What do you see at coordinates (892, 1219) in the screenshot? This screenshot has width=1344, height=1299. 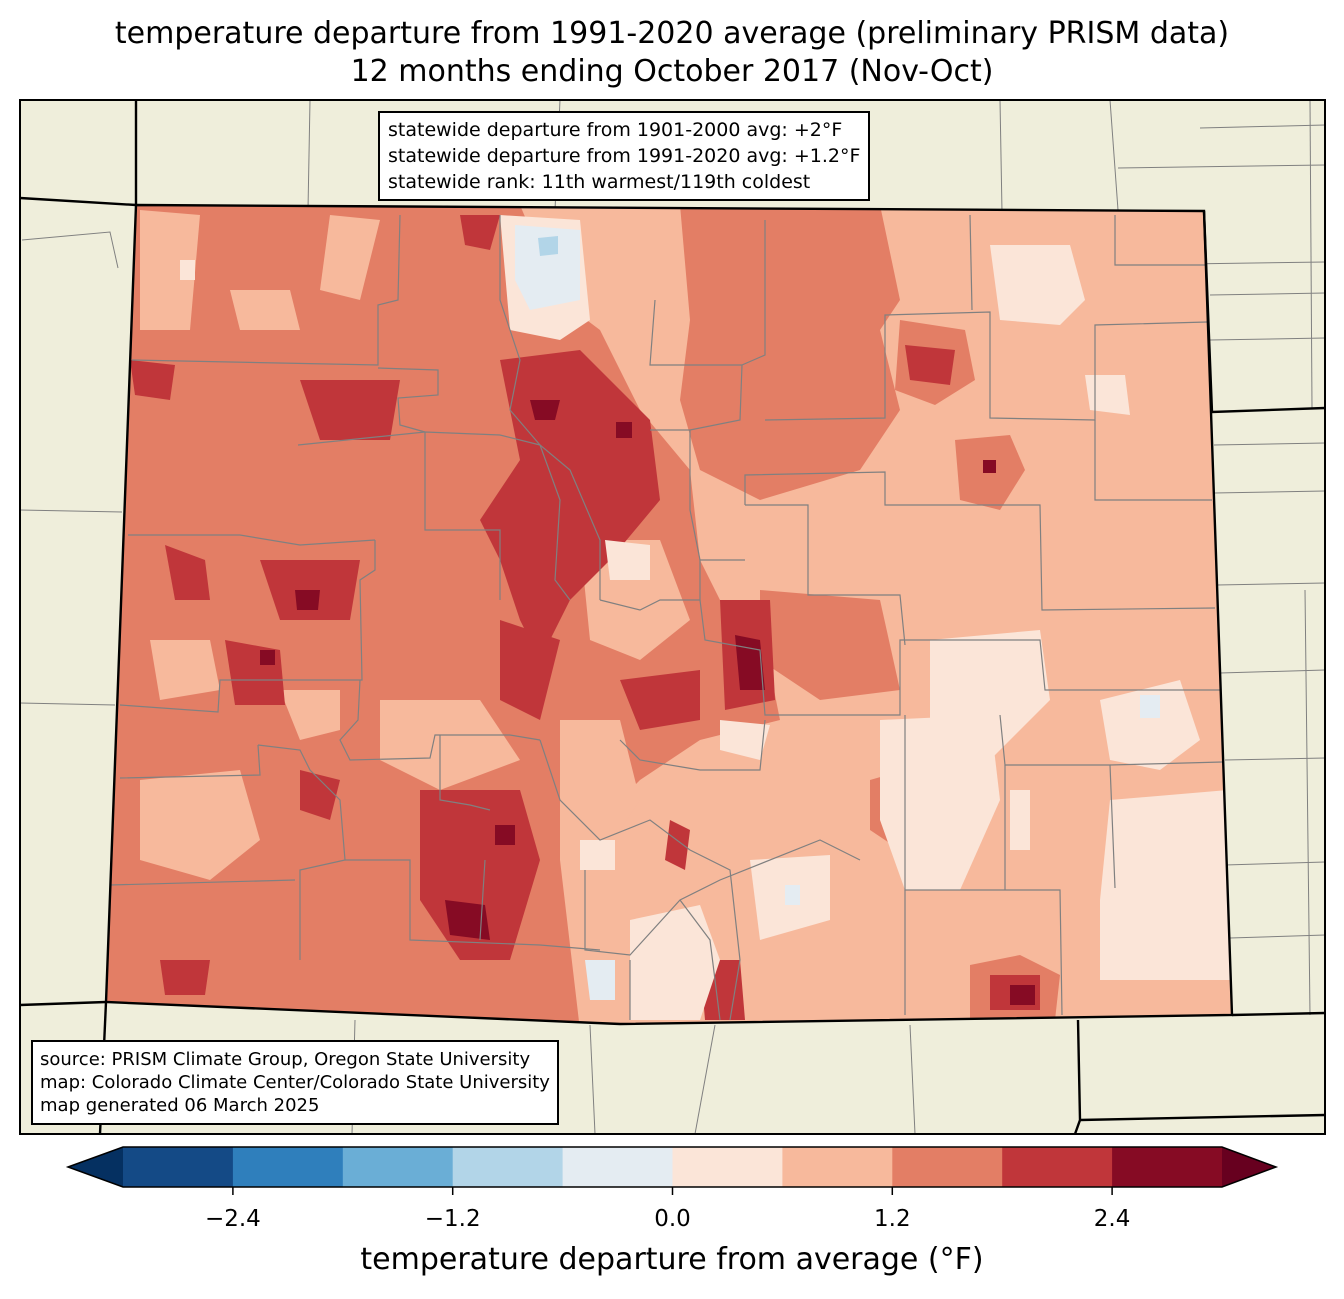 I see `colorbar-tick-label: 1.2` at bounding box center [892, 1219].